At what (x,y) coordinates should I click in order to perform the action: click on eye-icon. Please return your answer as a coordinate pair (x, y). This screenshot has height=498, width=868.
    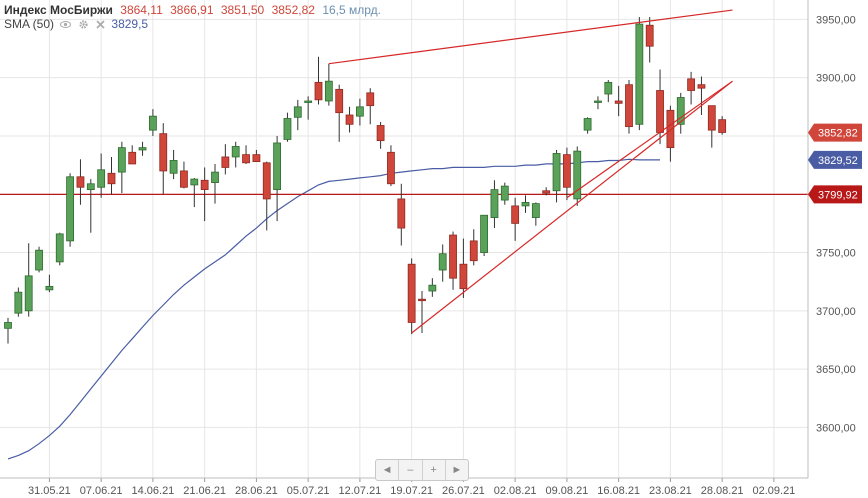
    Looking at the image, I should click on (66, 24).